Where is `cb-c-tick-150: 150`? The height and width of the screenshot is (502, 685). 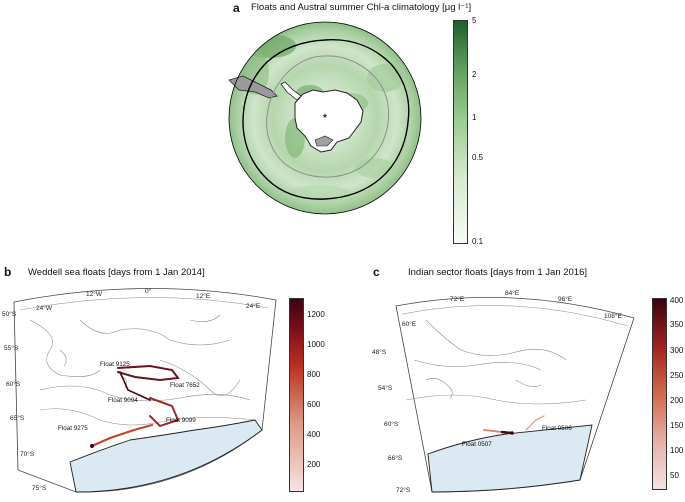 cb-c-tick-150: 150 is located at coordinates (677, 425).